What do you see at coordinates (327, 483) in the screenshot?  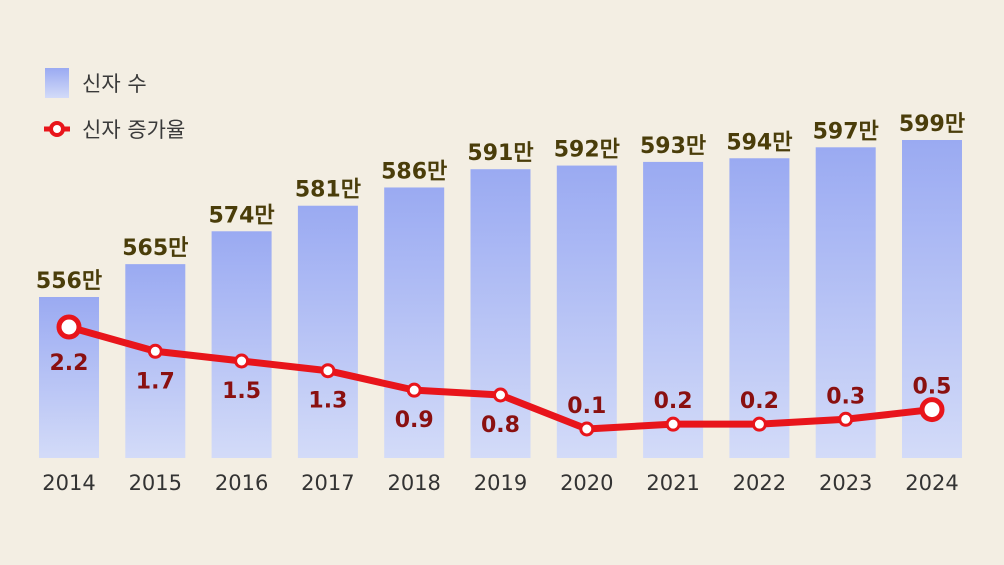 I see `x-tick-2017: 2017` at bounding box center [327, 483].